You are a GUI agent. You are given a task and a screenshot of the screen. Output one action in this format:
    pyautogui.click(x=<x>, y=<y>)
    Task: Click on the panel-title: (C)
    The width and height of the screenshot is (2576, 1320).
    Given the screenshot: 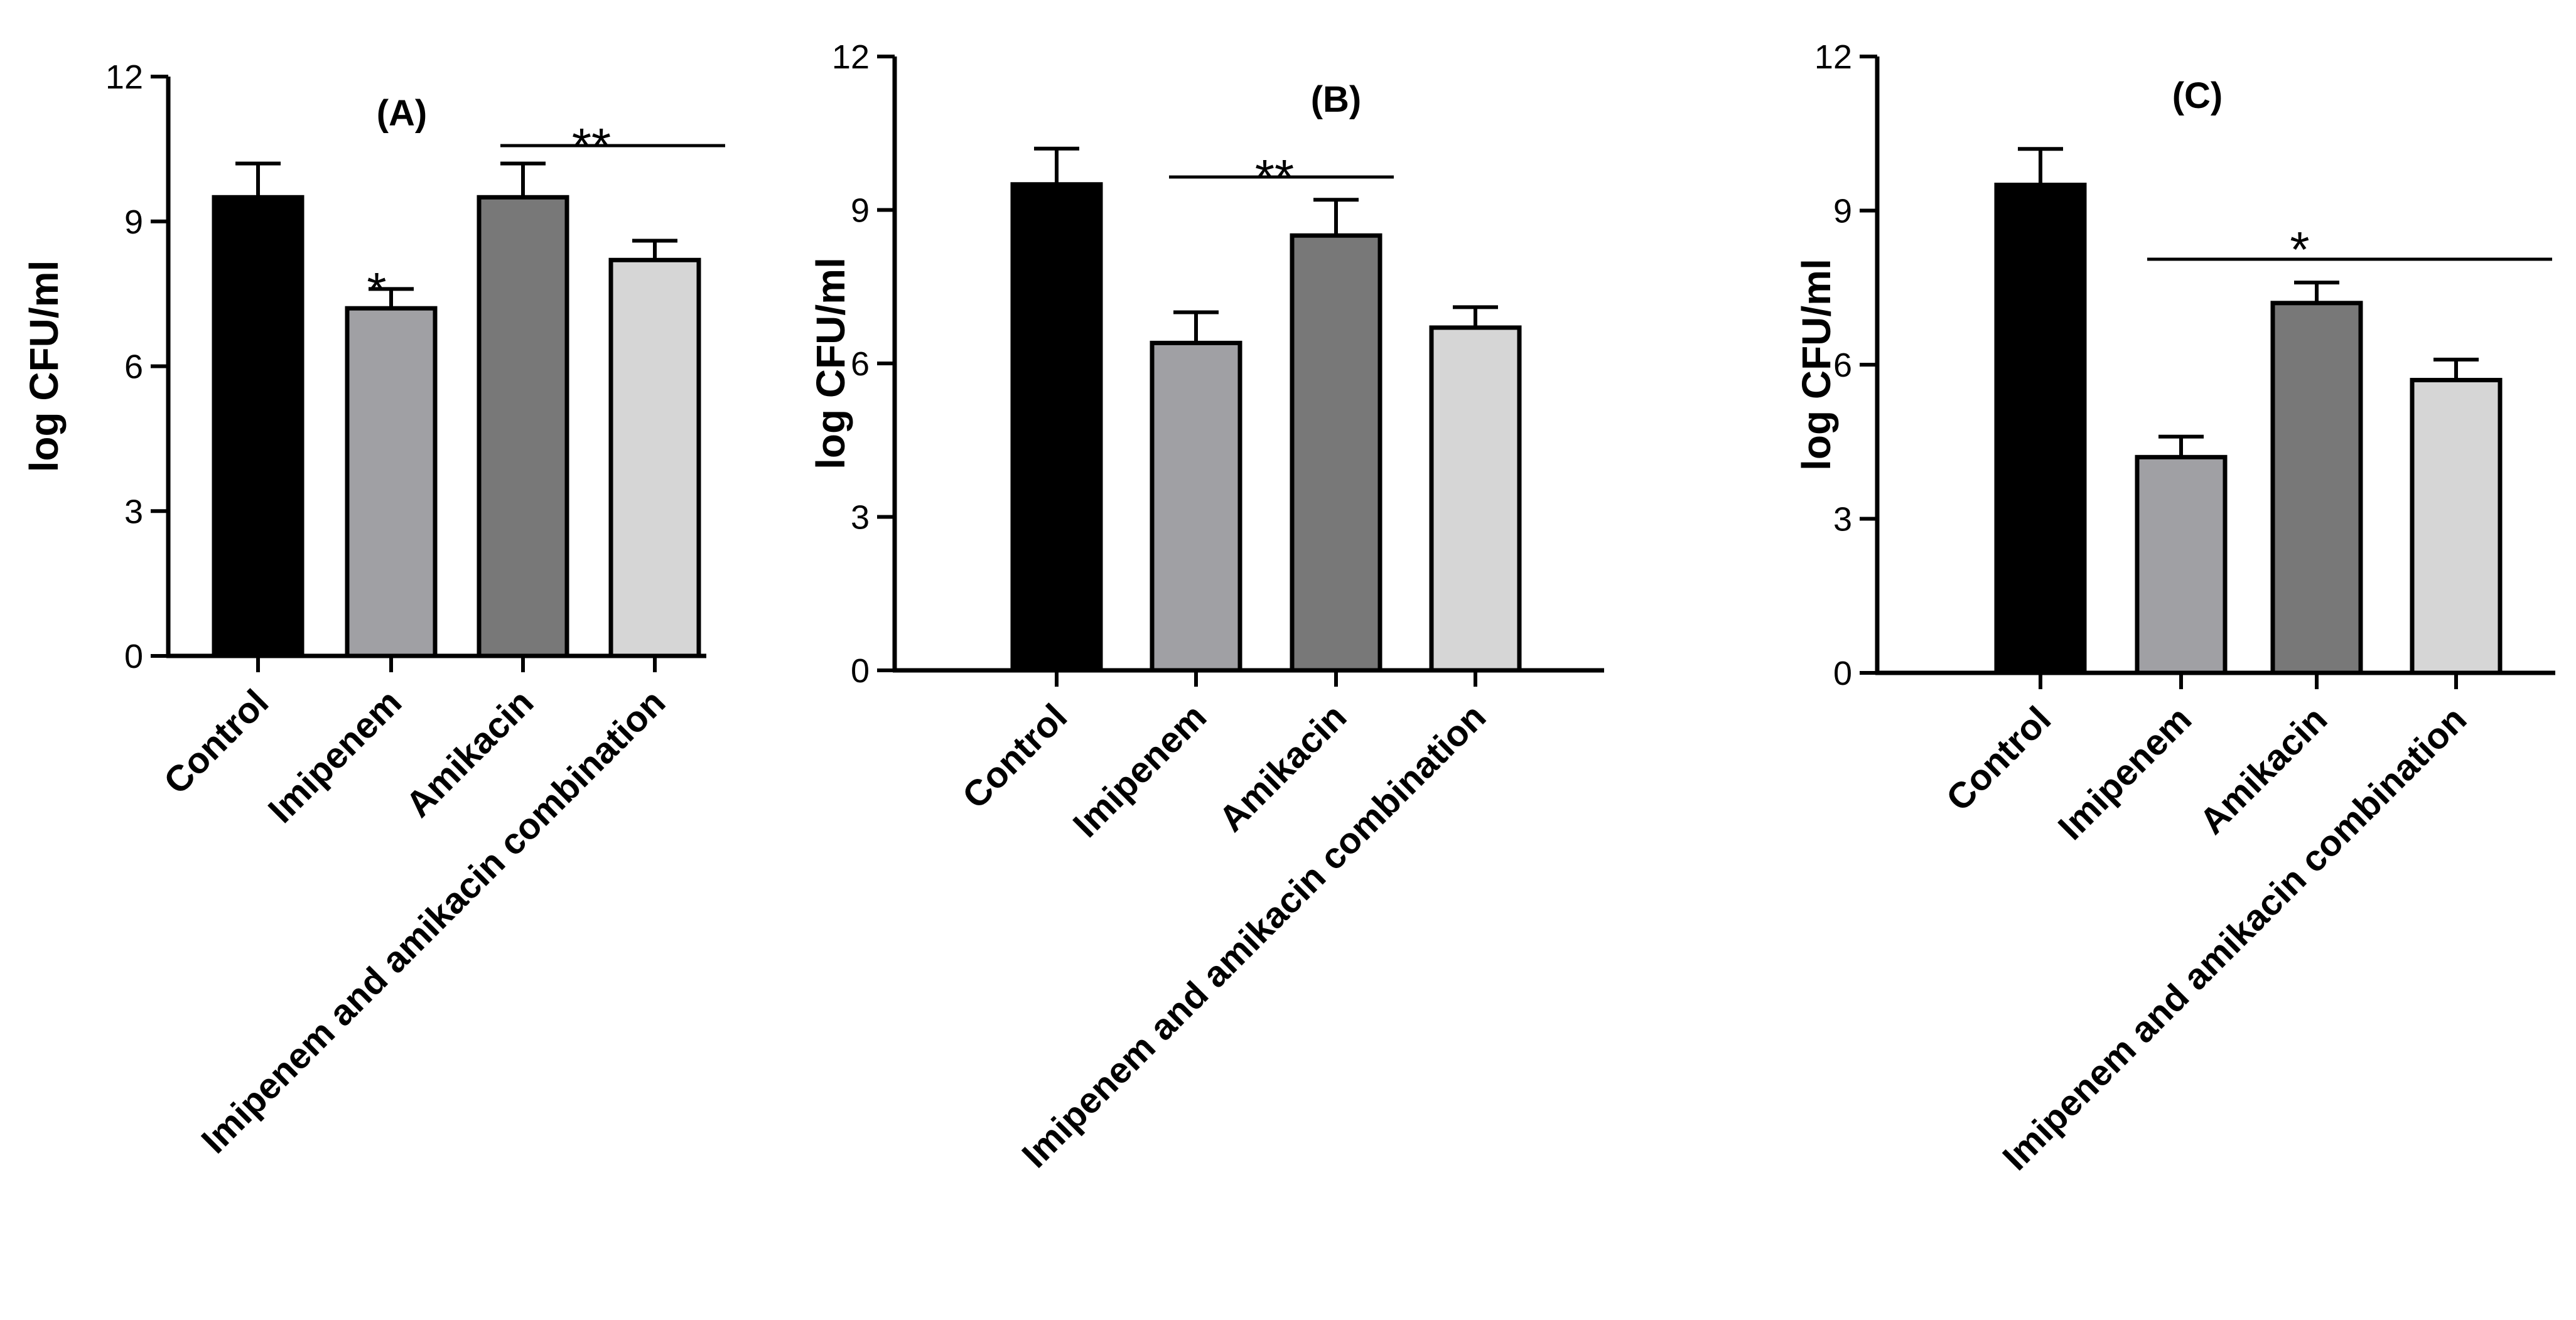 What is the action you would take?
    pyautogui.click(x=2197, y=95)
    